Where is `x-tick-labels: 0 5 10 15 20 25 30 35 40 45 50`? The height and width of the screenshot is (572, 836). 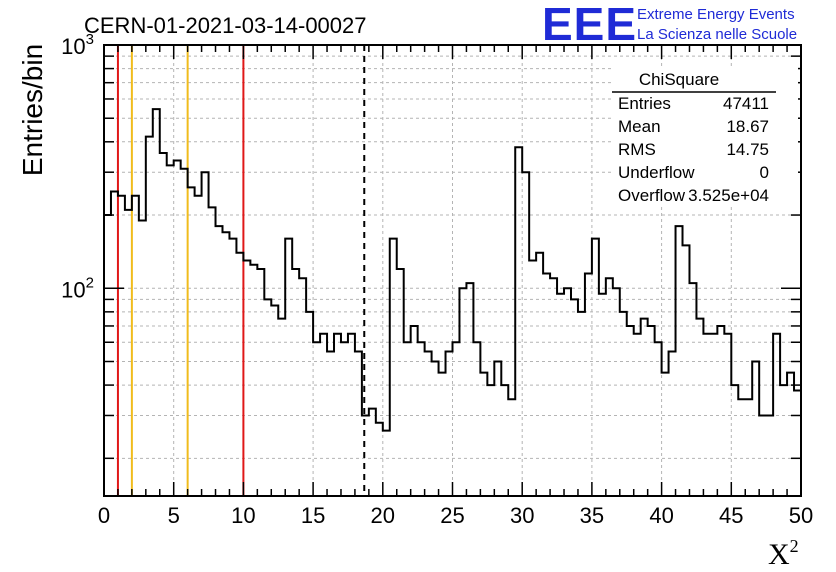
x-tick-labels: 0 5 10 15 20 25 30 35 40 45 50 is located at coordinates (455, 515).